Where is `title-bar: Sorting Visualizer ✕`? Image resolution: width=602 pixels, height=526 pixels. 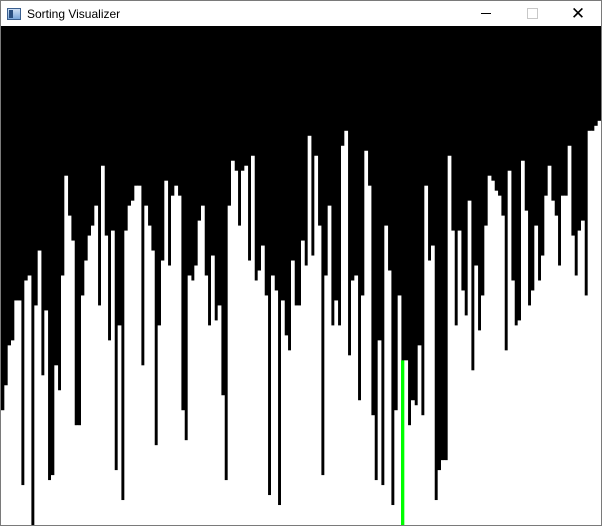
title-bar: Sorting Visualizer ✕ is located at coordinates (301, 13).